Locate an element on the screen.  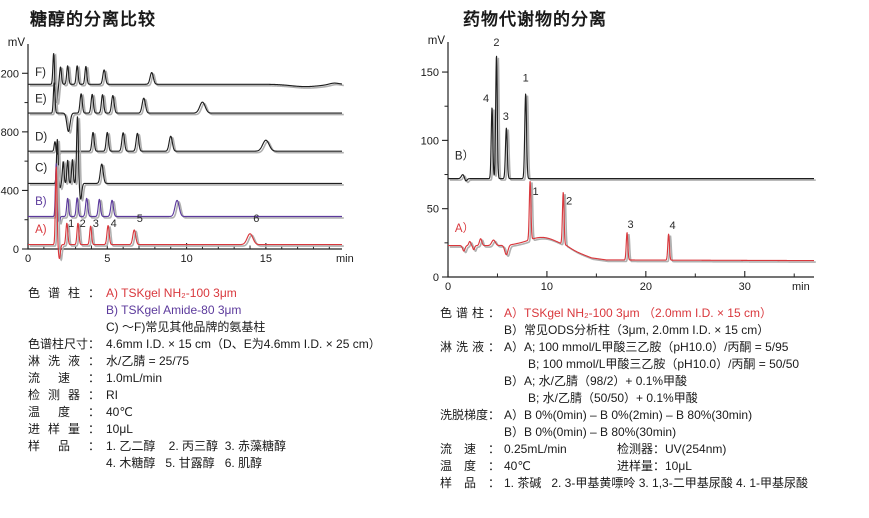
legend-row-value: 检测器：UV(254nm) is located at coordinates (672, 449).